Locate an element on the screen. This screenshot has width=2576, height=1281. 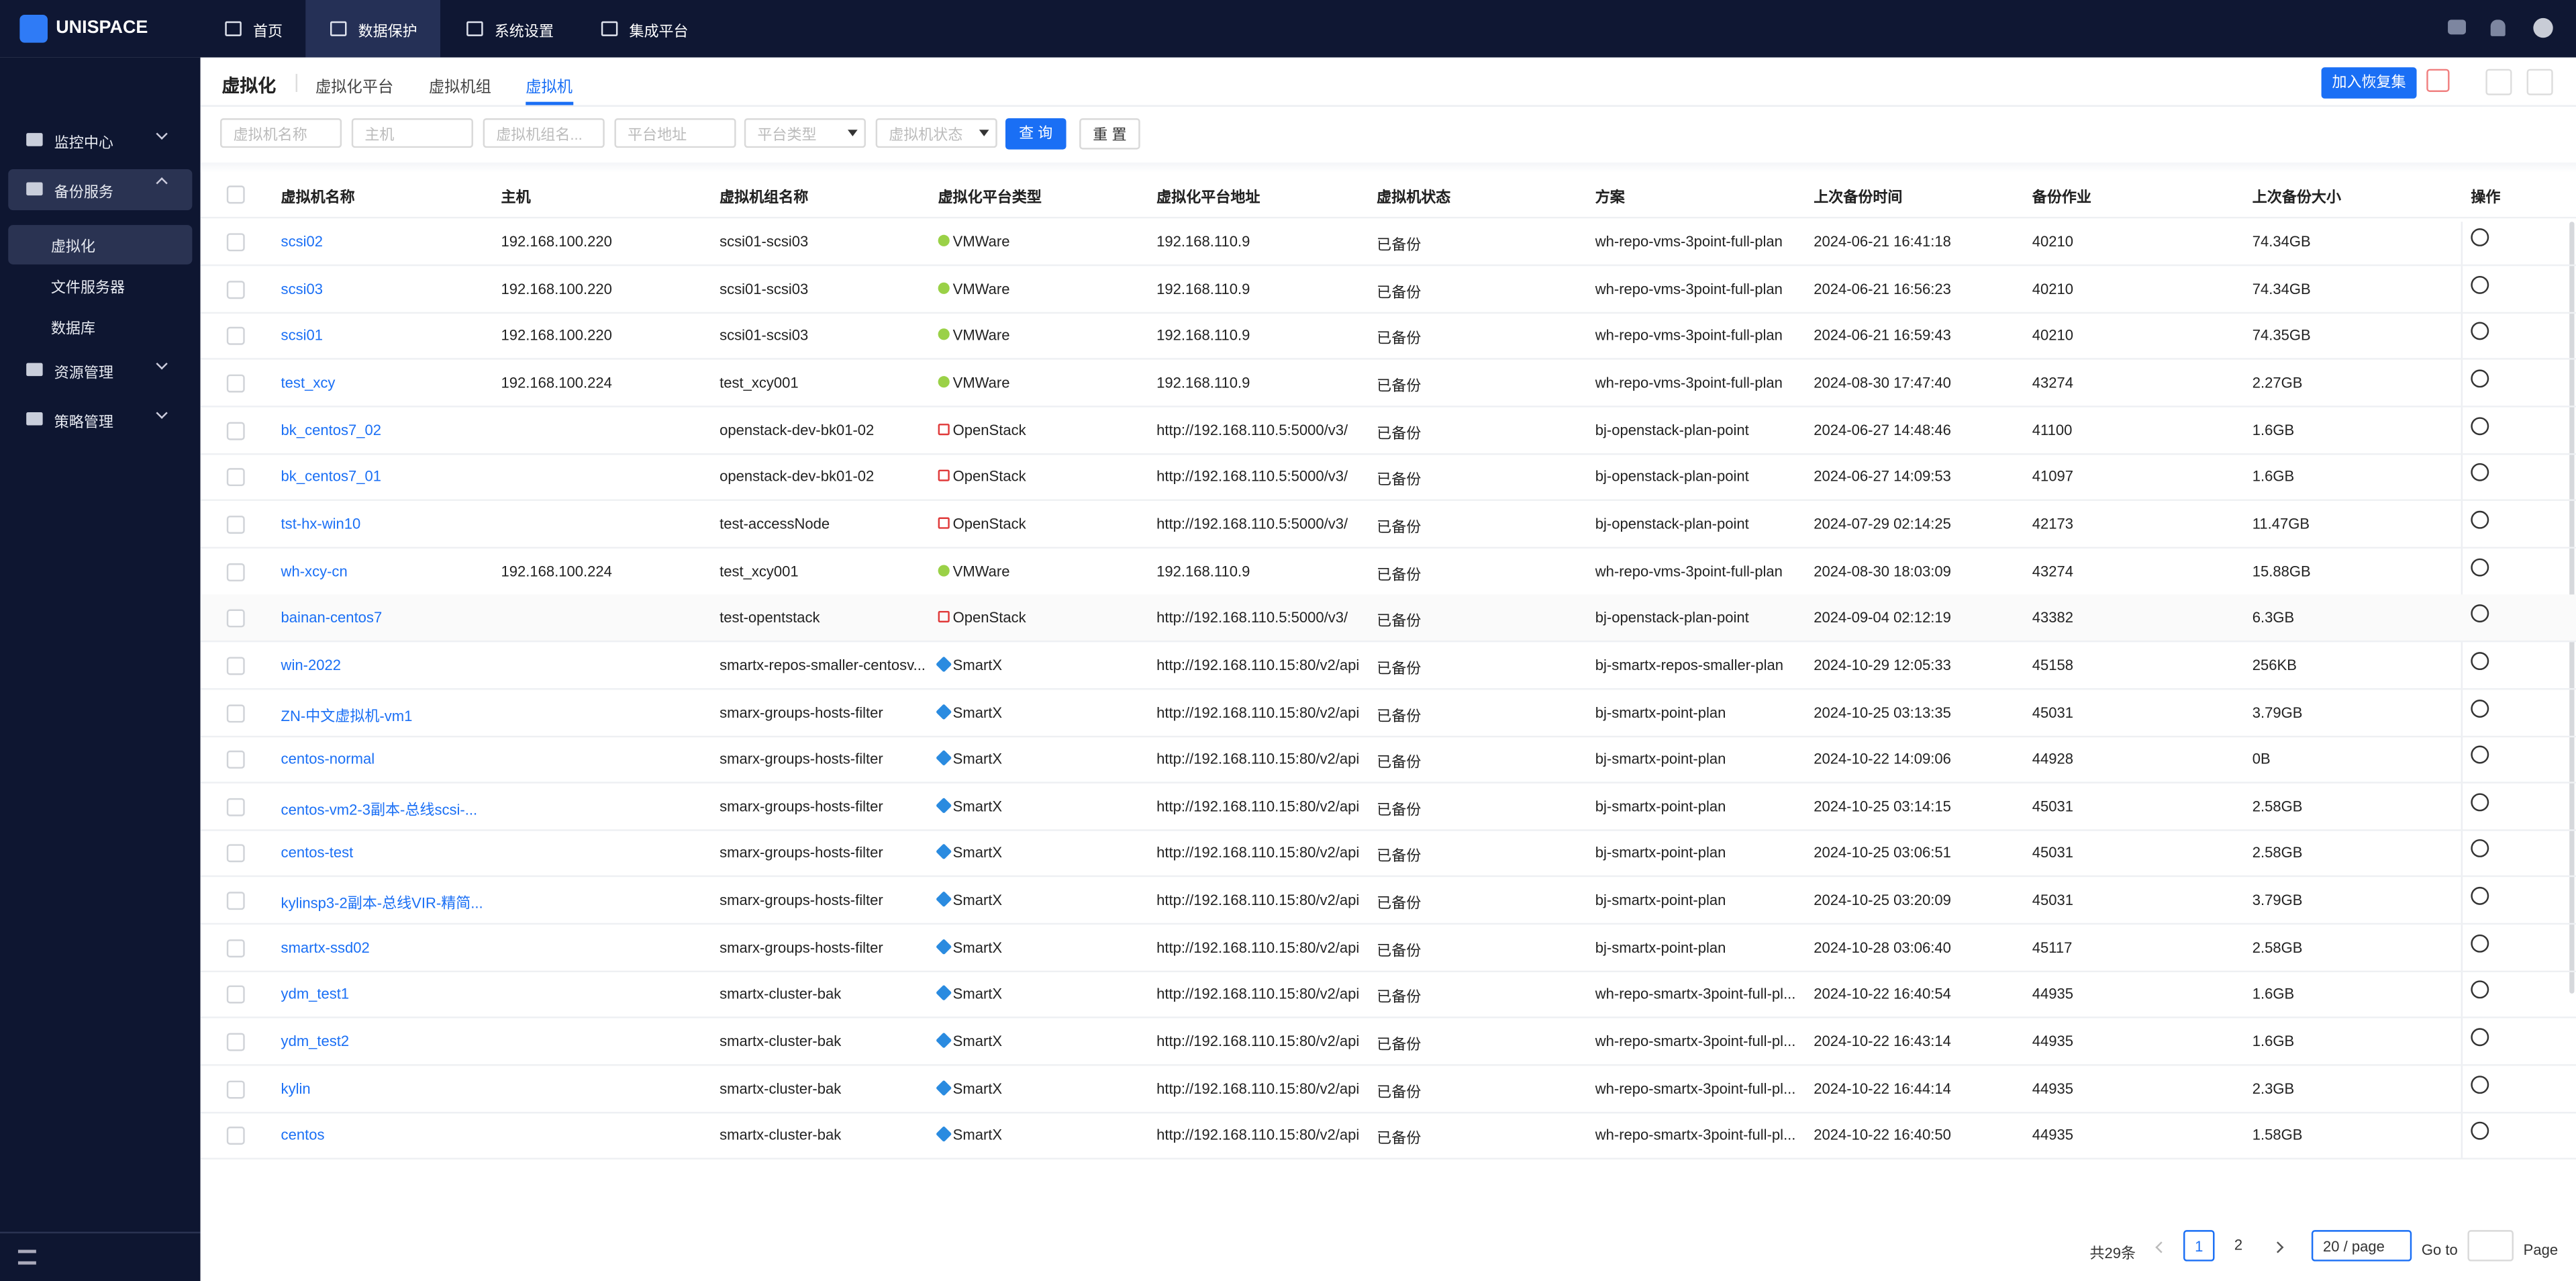
avatar is located at coordinates (2543, 27).